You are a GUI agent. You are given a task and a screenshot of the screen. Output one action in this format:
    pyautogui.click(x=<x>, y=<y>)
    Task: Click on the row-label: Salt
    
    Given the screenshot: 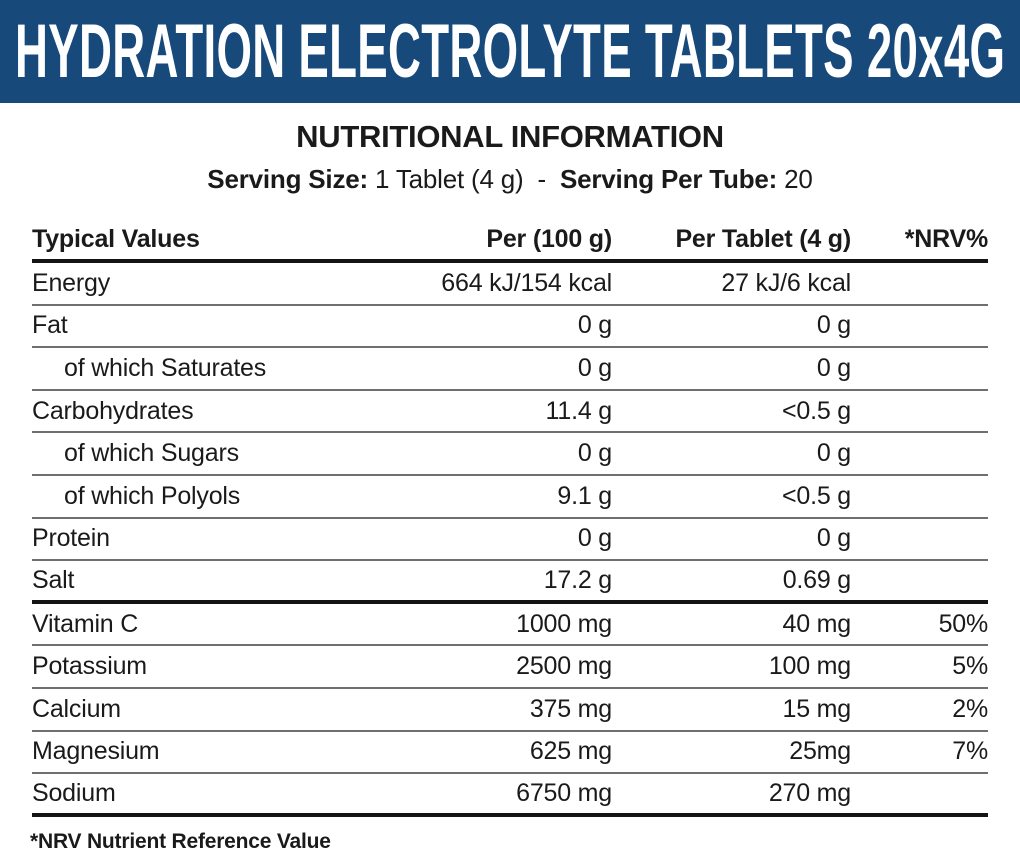 What is the action you would take?
    pyautogui.click(x=53, y=579)
    